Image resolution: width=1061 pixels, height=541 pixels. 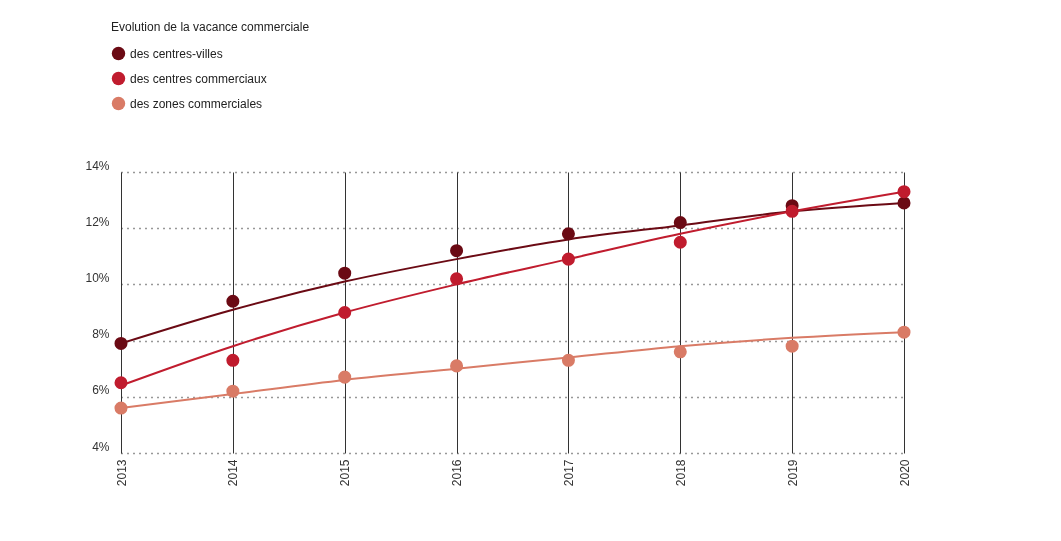 I want to click on legend-label: des centres-villes, so click(x=176, y=53).